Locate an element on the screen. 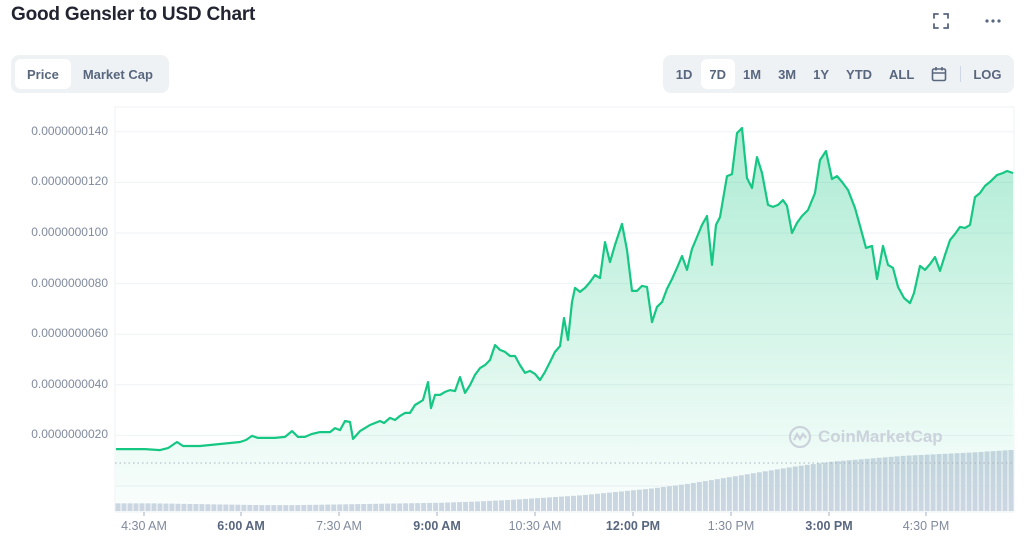 The height and width of the screenshot is (542, 1024). y-tick-label: 0.0000000120 is located at coordinates (69, 181).